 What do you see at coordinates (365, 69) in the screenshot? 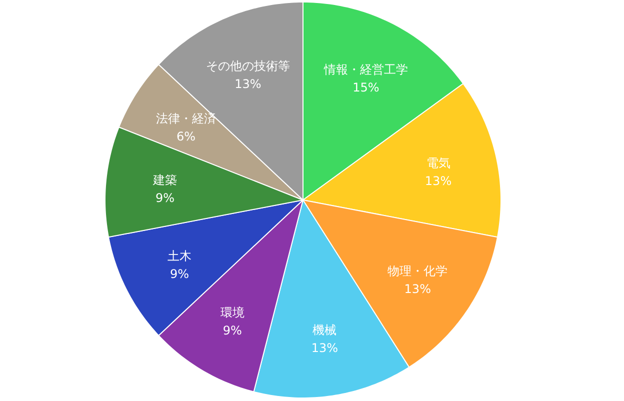
I see `slice-label: 情報・経営工学` at bounding box center [365, 69].